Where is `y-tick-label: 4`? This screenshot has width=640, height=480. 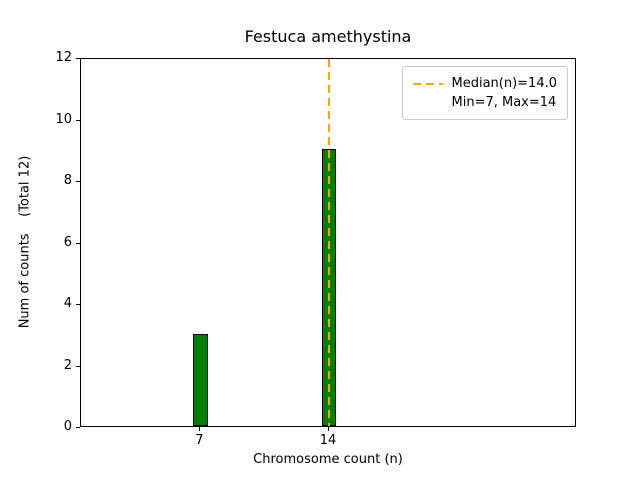 y-tick-label: 4 is located at coordinates (67, 303).